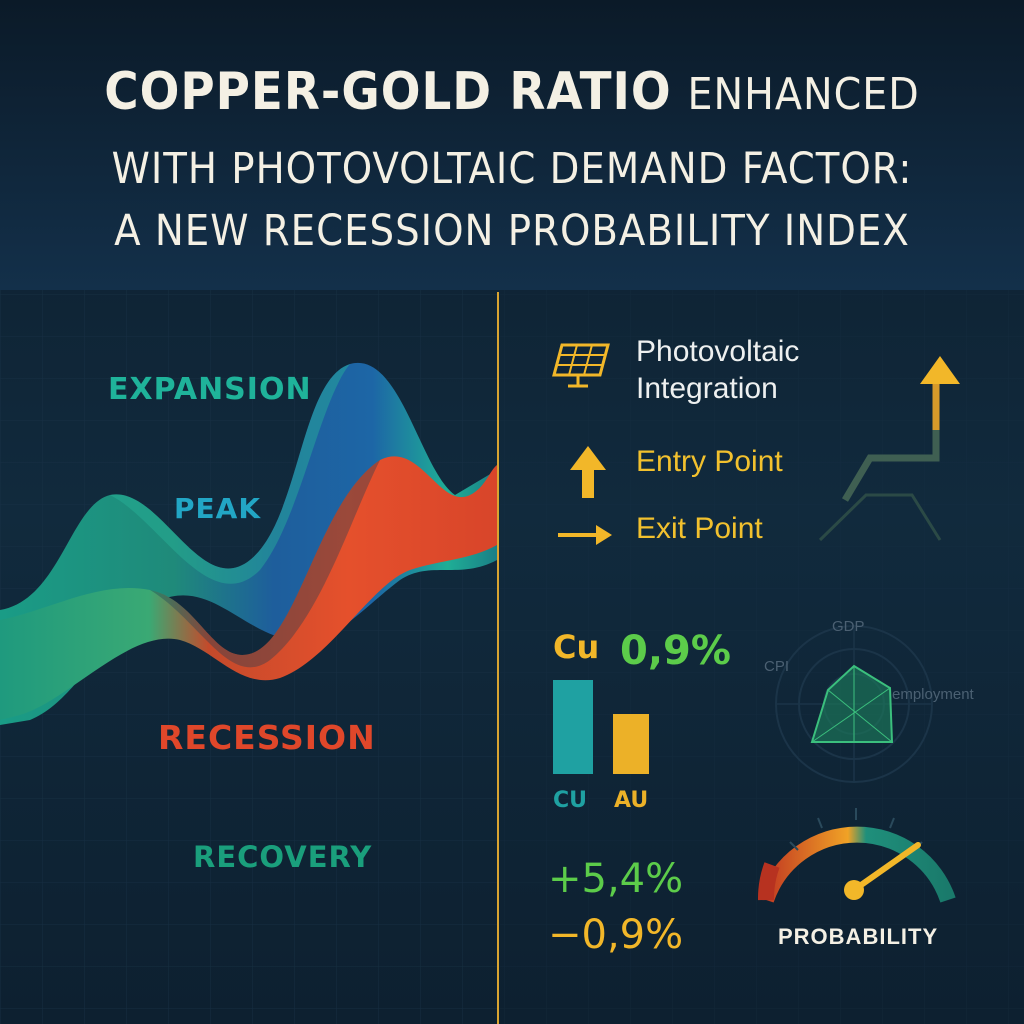 This screenshot has height=1024, width=1024. What do you see at coordinates (886, 867) in the screenshot?
I see `gauge-needle` at bounding box center [886, 867].